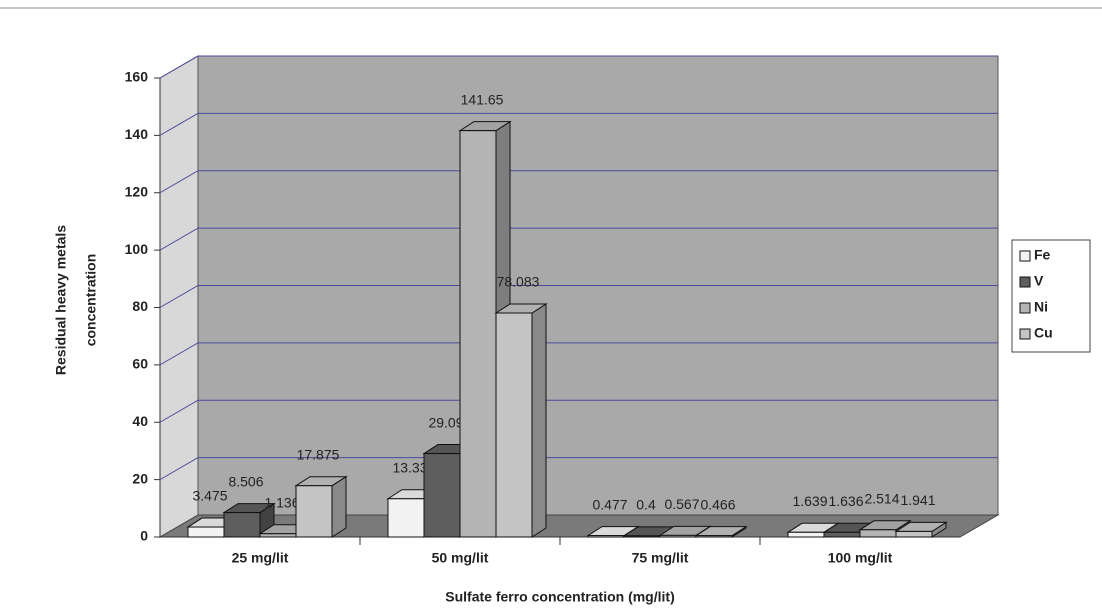 This screenshot has width=1102, height=614. Describe the element at coordinates (137, 249) in the screenshot. I see `y-tick-label: 100` at that location.